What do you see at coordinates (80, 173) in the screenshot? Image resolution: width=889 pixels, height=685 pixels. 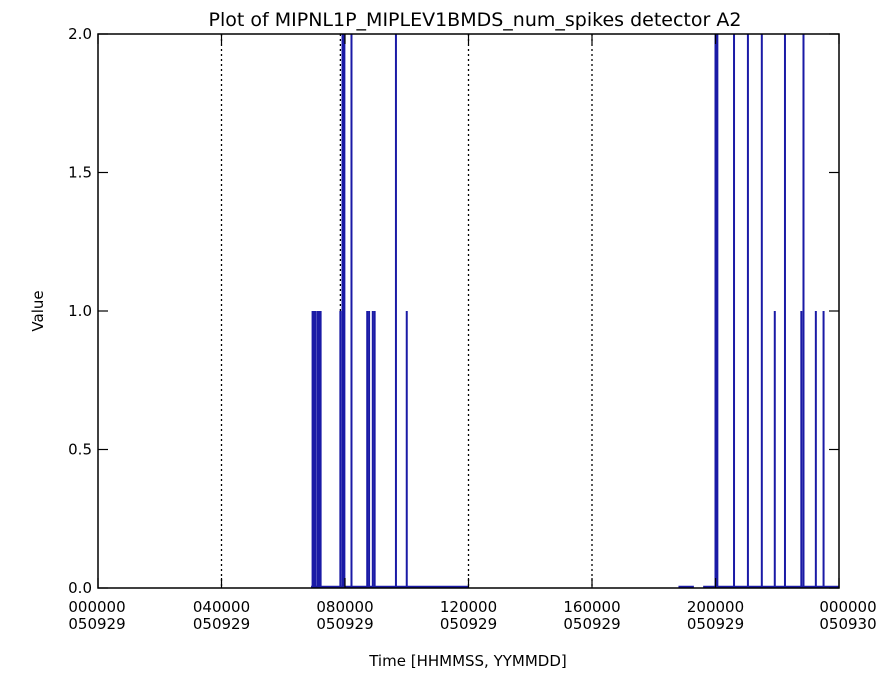 I see `y-tick-label: 1.5` at bounding box center [80, 173].